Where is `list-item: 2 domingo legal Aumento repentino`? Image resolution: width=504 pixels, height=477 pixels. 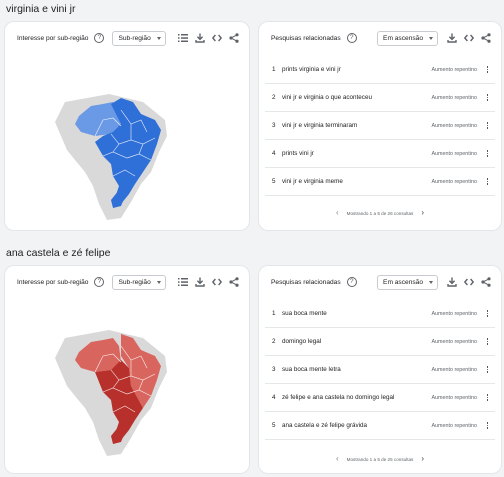 list-item: 2 domingo legal Aumento repentino is located at coordinates (380, 342).